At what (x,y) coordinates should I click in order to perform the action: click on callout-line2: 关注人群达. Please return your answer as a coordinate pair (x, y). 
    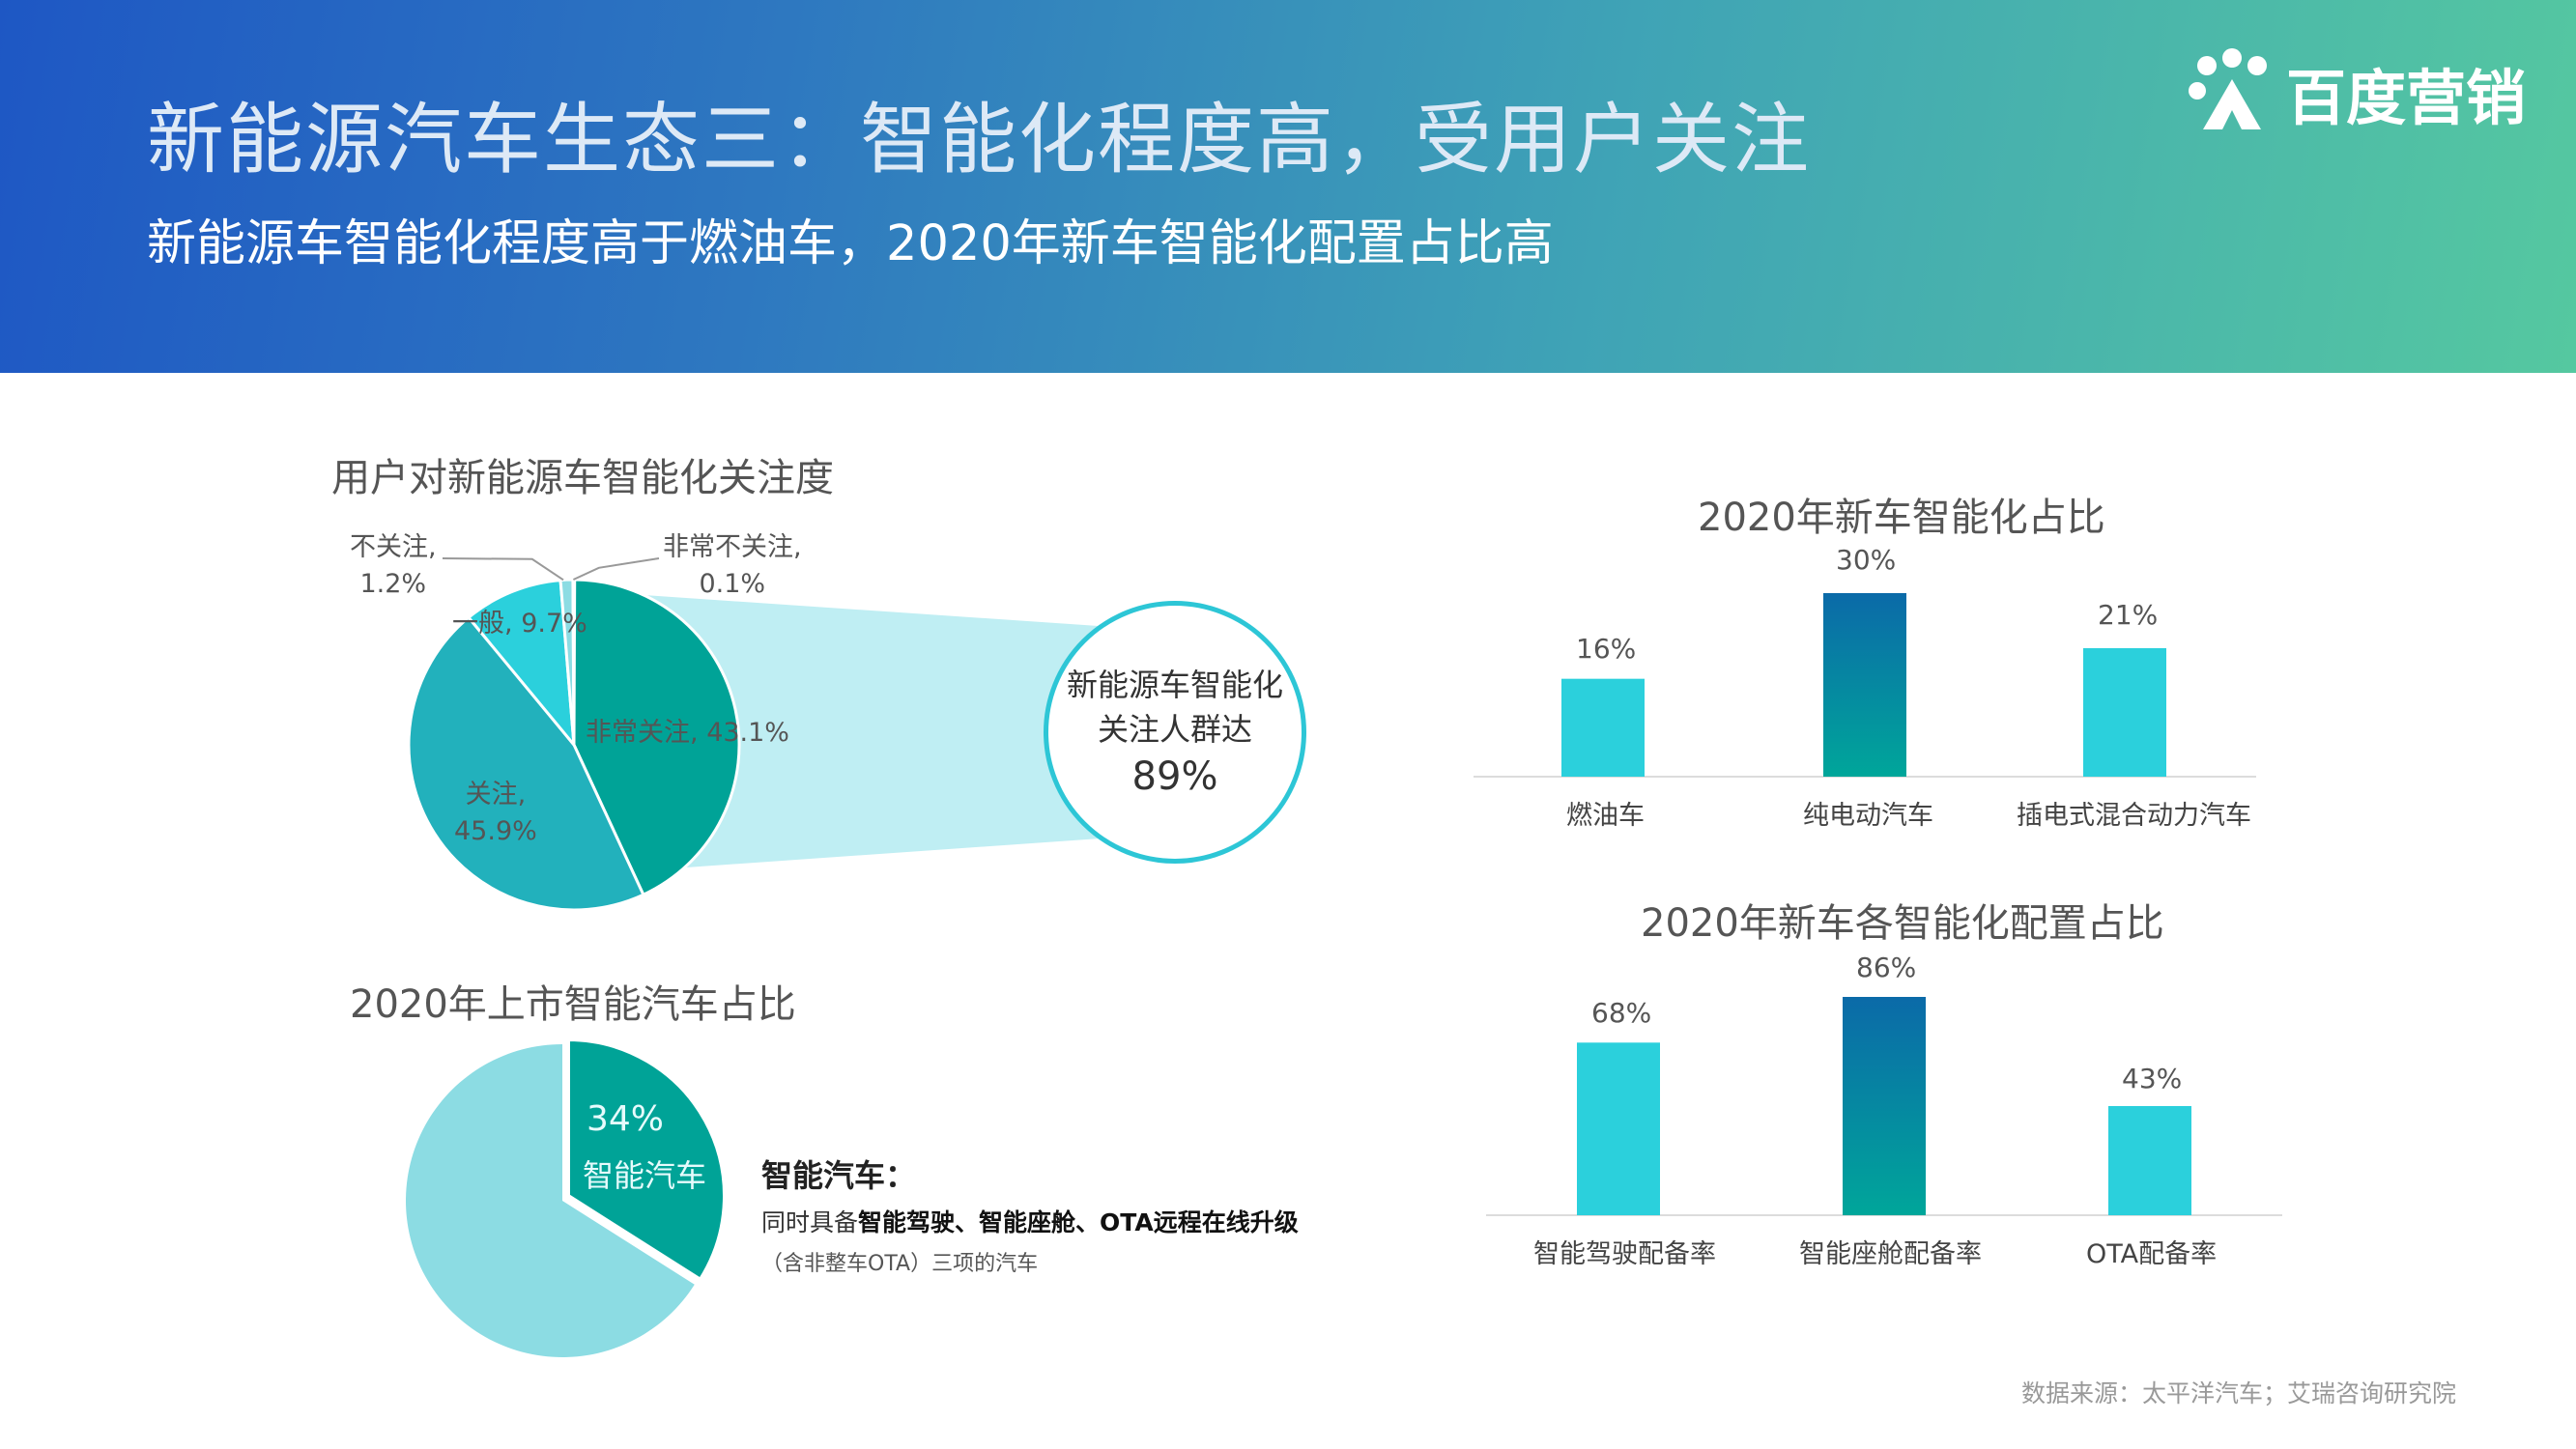
    Looking at the image, I should click on (1175, 729).